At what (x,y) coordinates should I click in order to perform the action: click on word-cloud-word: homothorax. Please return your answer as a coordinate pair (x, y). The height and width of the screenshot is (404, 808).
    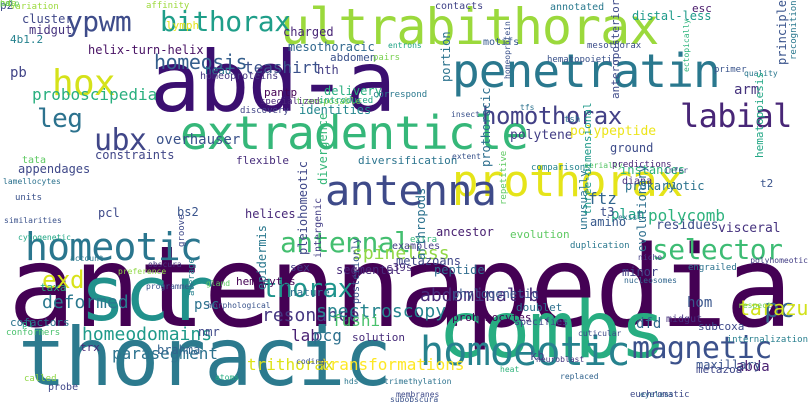
    Looking at the image, I should click on (552, 116).